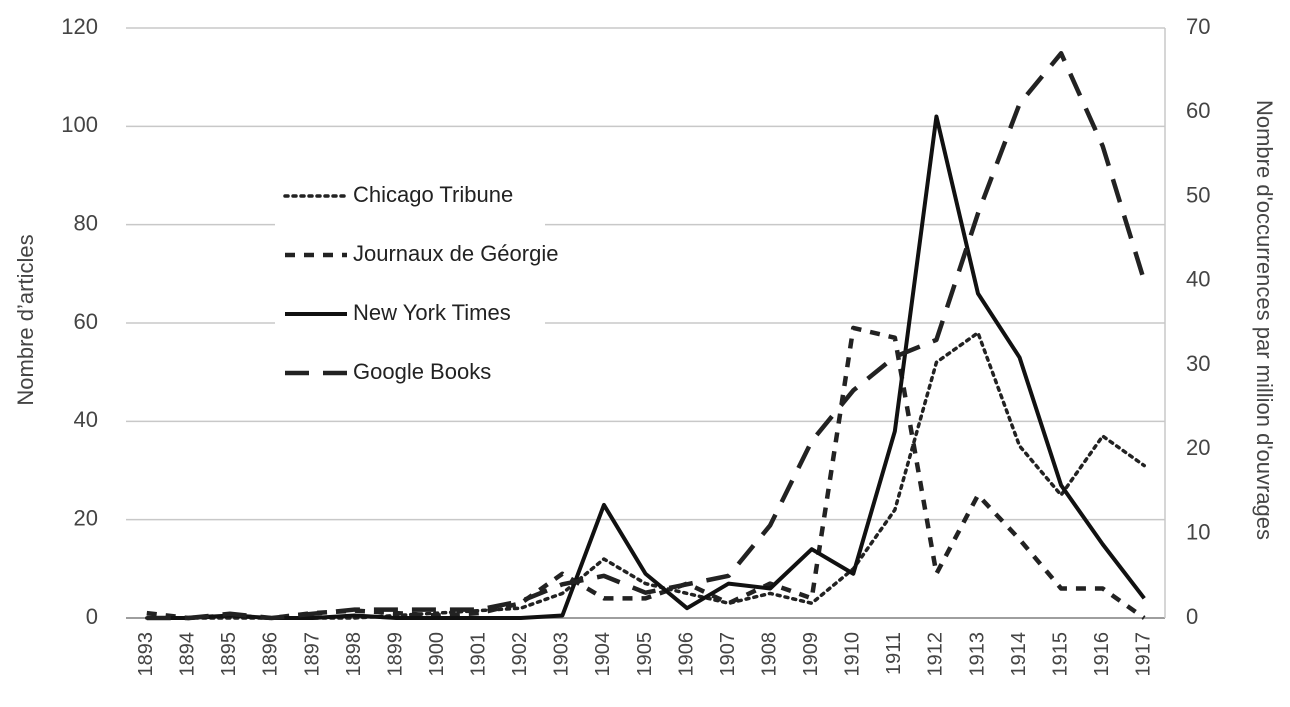 The width and height of the screenshot is (1290, 707). I want to click on x-tick-label: 1900, so click(437, 654).